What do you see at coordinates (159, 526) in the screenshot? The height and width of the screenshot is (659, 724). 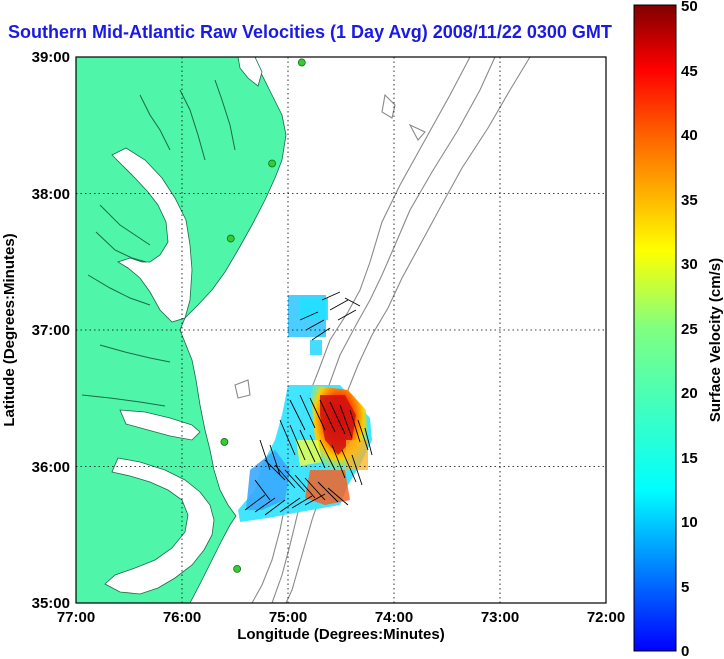 I see `pamlico-sound` at bounding box center [159, 526].